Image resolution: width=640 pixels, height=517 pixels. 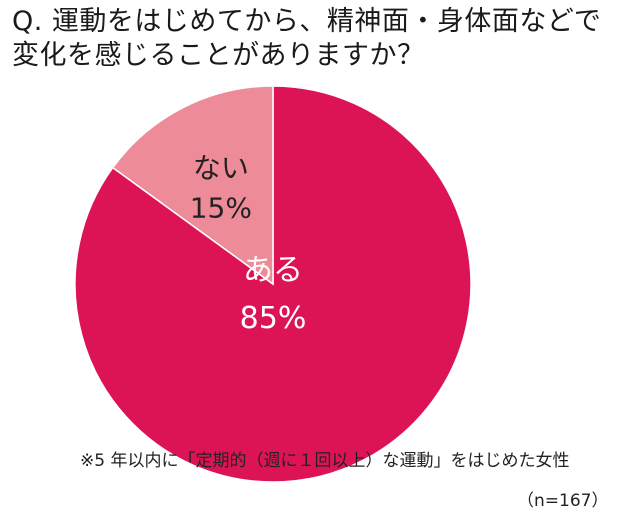 What do you see at coordinates (221, 168) in the screenshot?
I see `slice-label-nai: ない` at bounding box center [221, 168].